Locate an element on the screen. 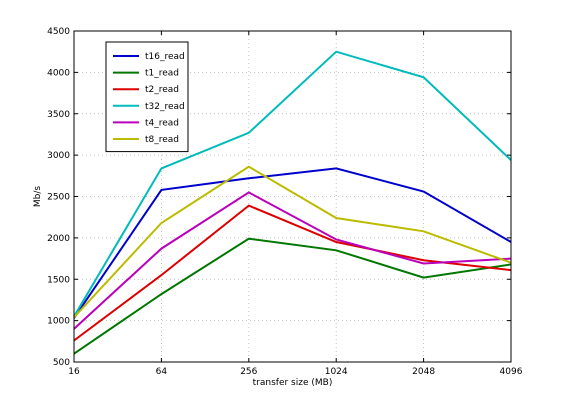 Image resolution: width=563 pixels, height=406 pixels. legend-label: t1_read is located at coordinates (162, 74).